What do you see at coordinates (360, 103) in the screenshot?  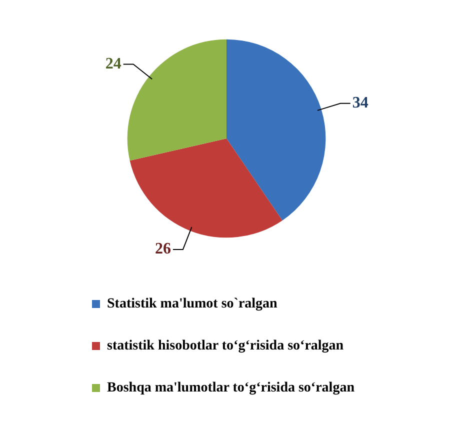 I see `data-label: 34` at bounding box center [360, 103].